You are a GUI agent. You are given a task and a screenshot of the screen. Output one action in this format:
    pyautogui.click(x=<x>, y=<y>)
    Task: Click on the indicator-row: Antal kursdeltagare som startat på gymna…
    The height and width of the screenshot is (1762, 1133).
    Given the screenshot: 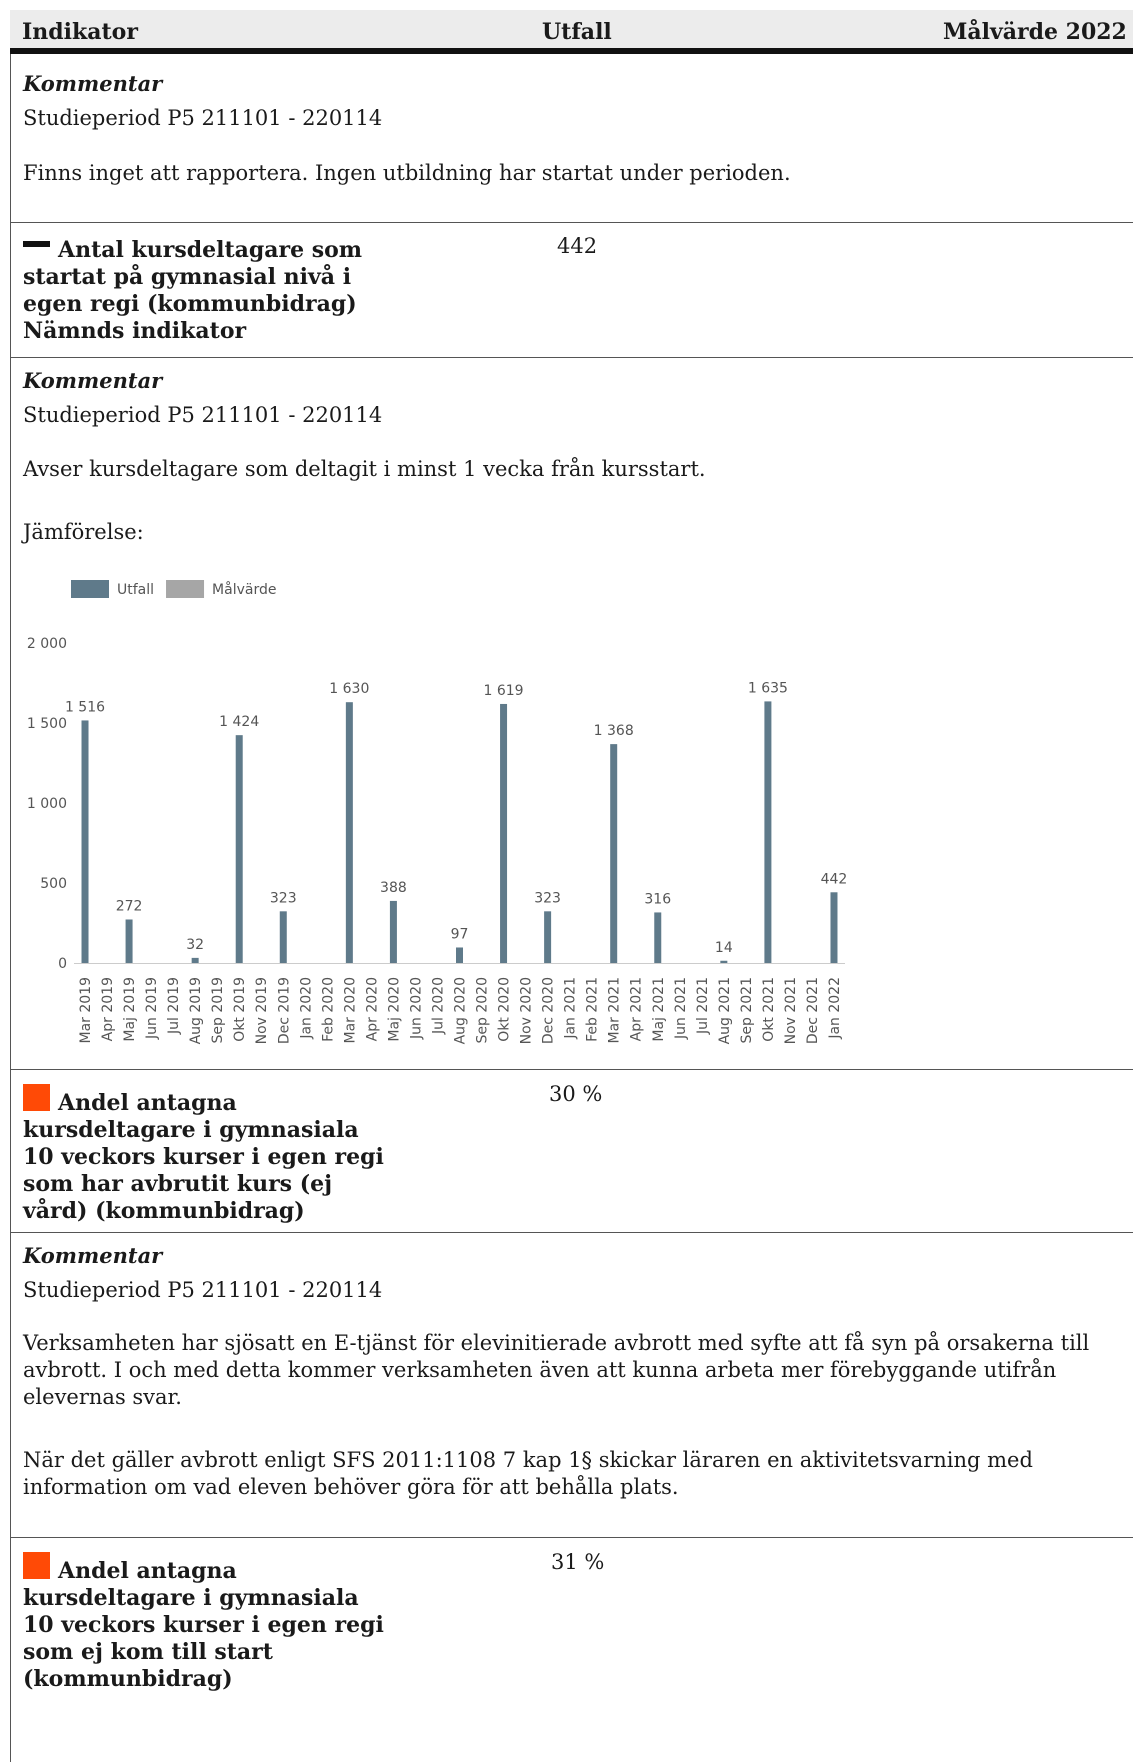 What is the action you would take?
    pyautogui.click(x=208, y=291)
    